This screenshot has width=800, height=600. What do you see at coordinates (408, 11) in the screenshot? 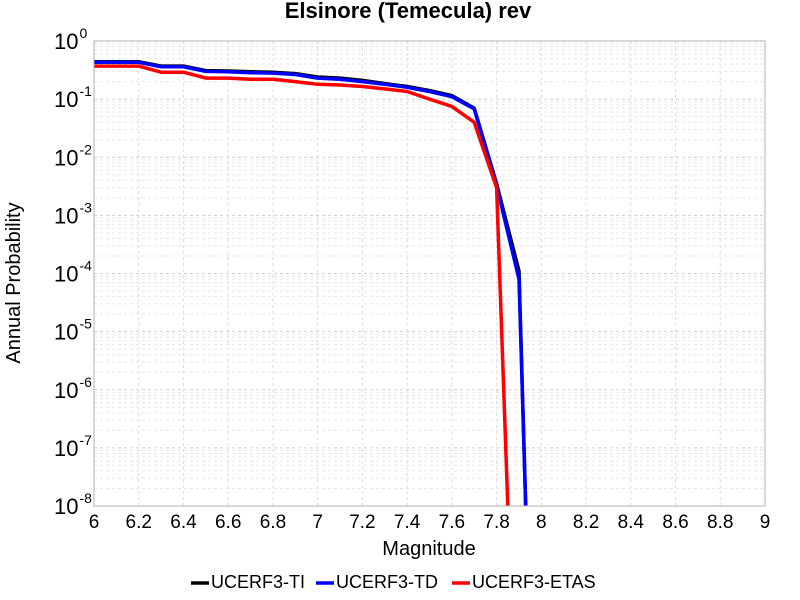
I see `chart-title: Elsinore (Temecula) rev` at bounding box center [408, 11].